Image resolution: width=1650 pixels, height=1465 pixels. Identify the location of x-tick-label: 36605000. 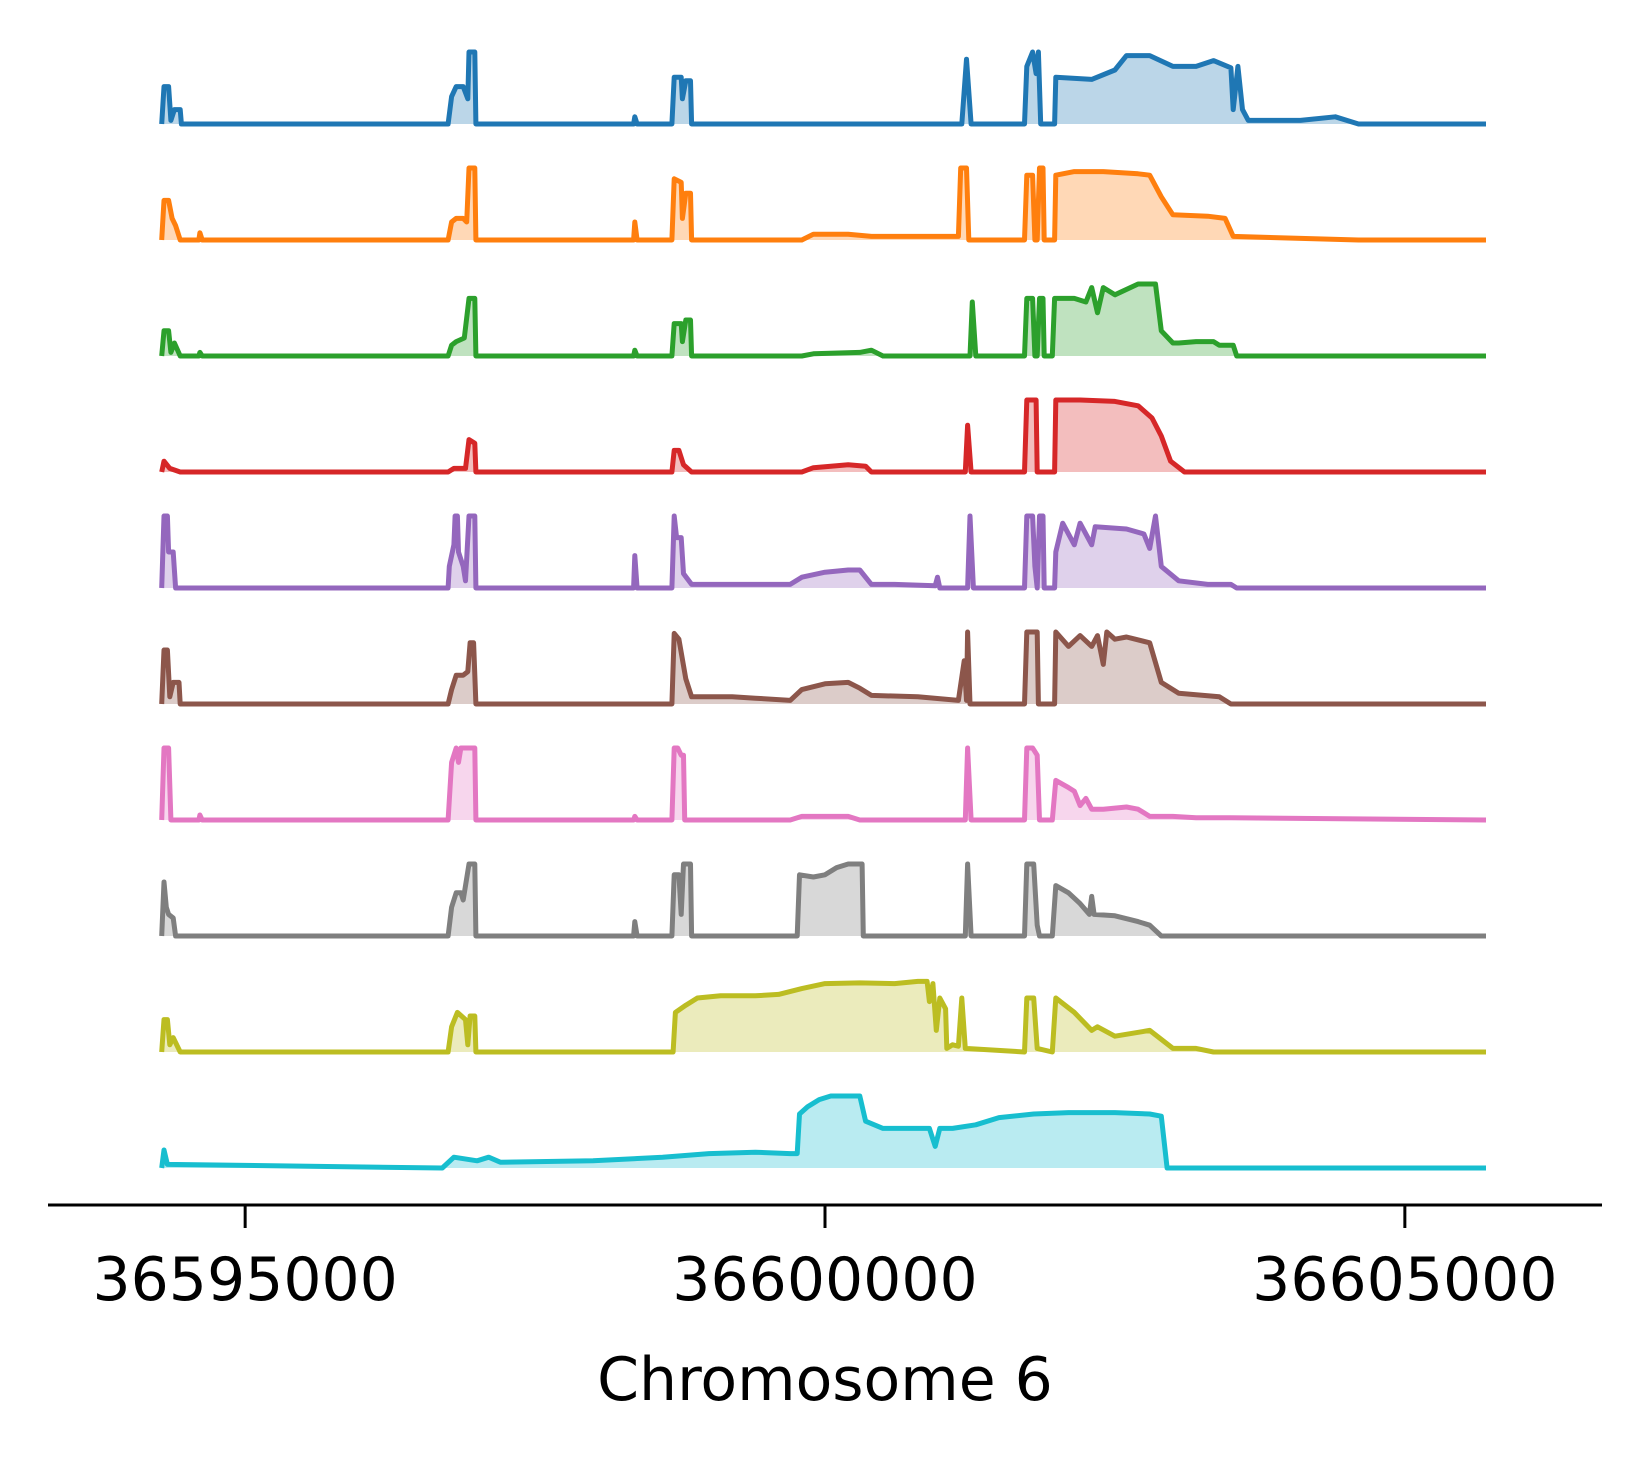
(1404, 1280).